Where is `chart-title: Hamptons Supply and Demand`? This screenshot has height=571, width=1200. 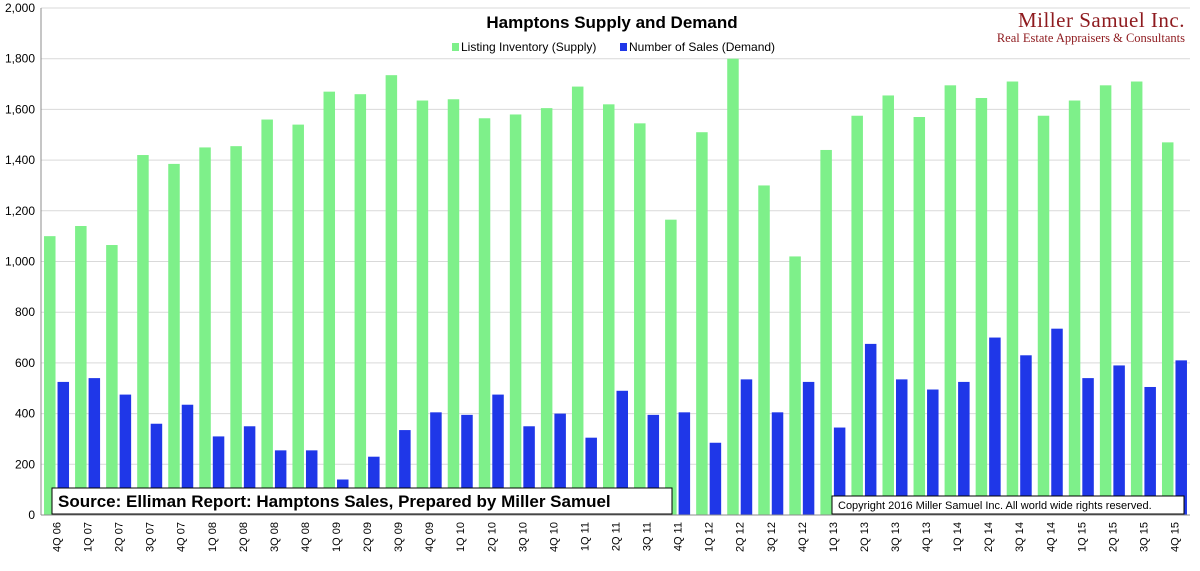 chart-title: Hamptons Supply and Demand is located at coordinates (611, 22).